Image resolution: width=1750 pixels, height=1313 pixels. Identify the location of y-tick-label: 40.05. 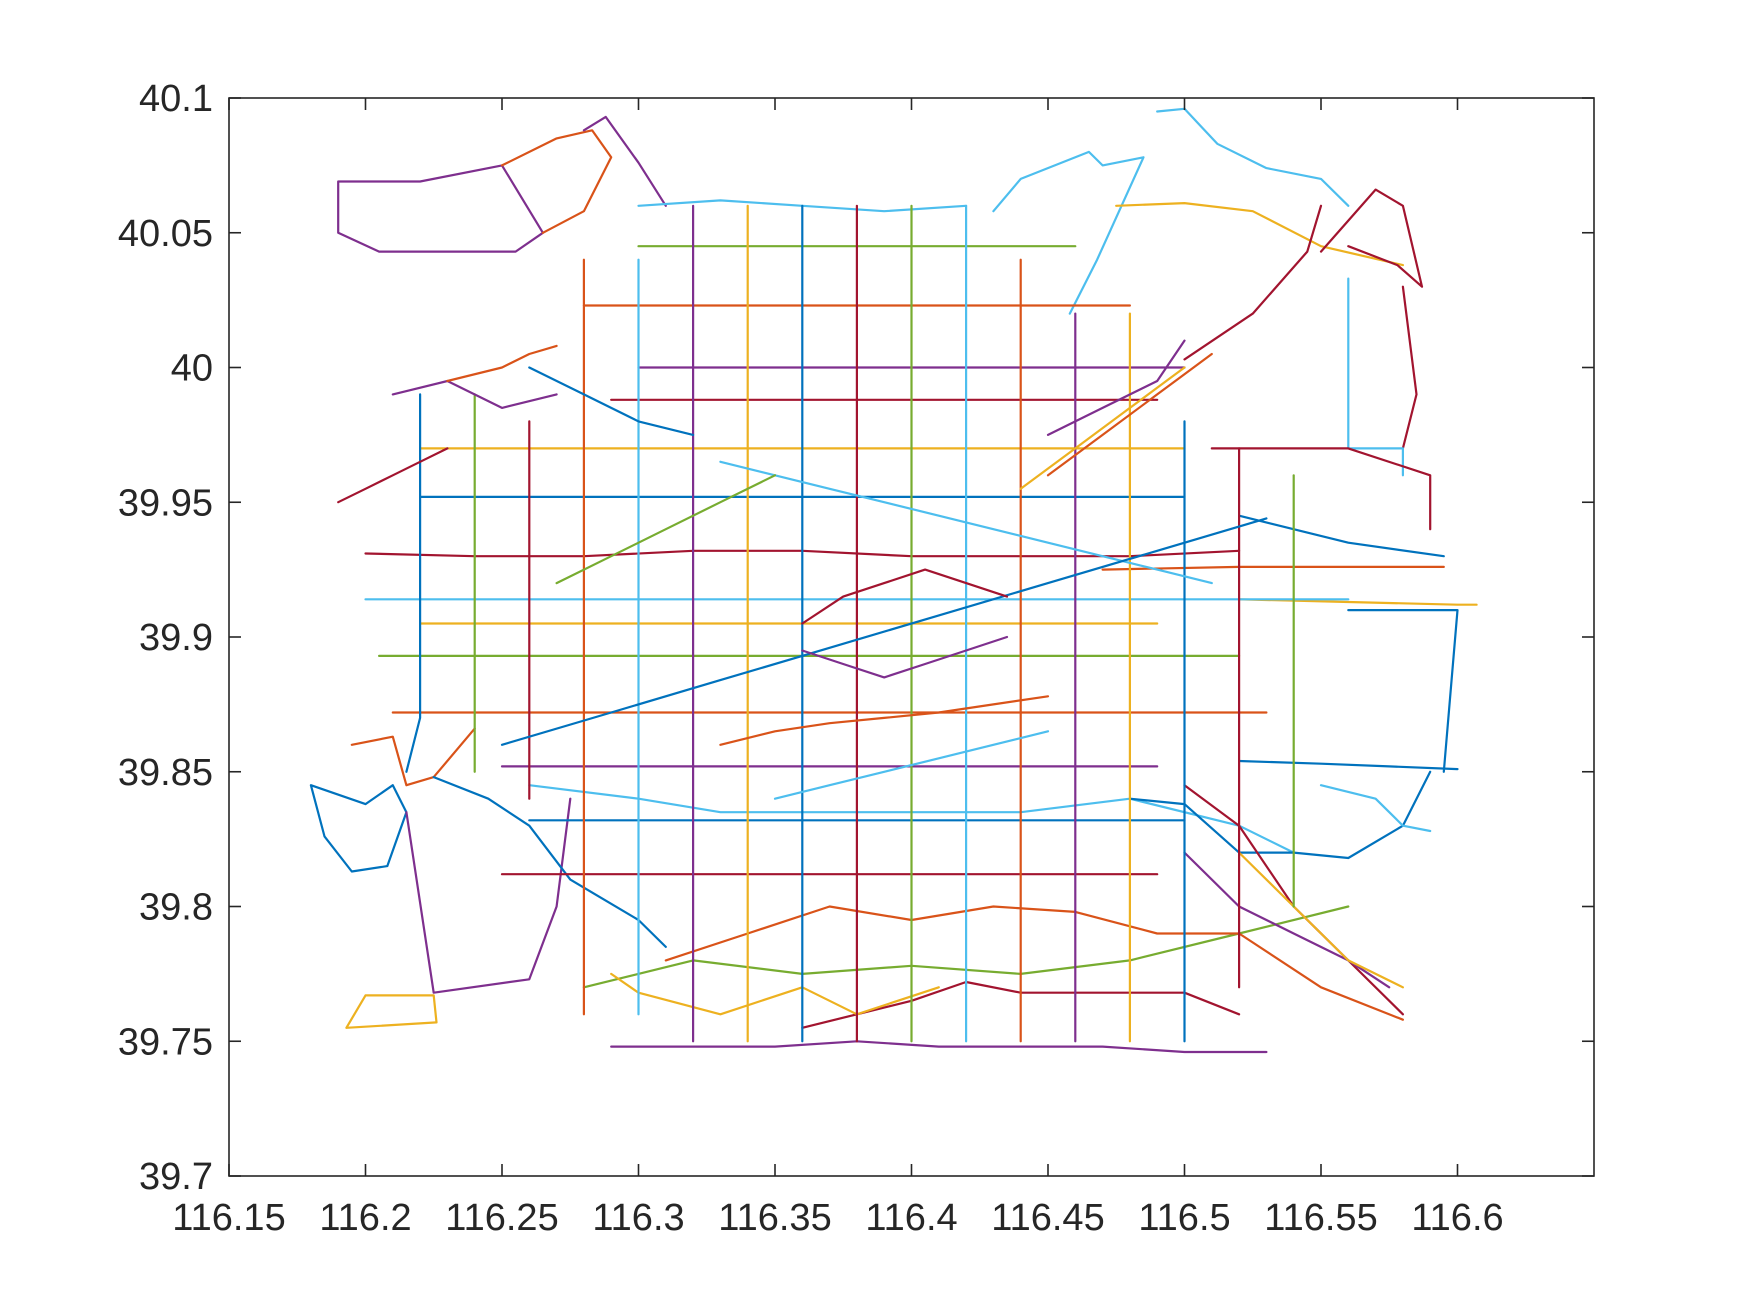
(165, 234).